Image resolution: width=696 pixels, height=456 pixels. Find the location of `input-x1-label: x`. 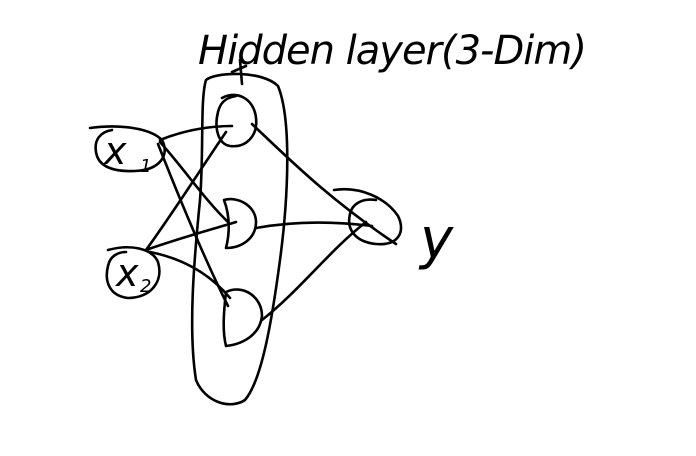

input-x1-label: x is located at coordinates (115, 151).